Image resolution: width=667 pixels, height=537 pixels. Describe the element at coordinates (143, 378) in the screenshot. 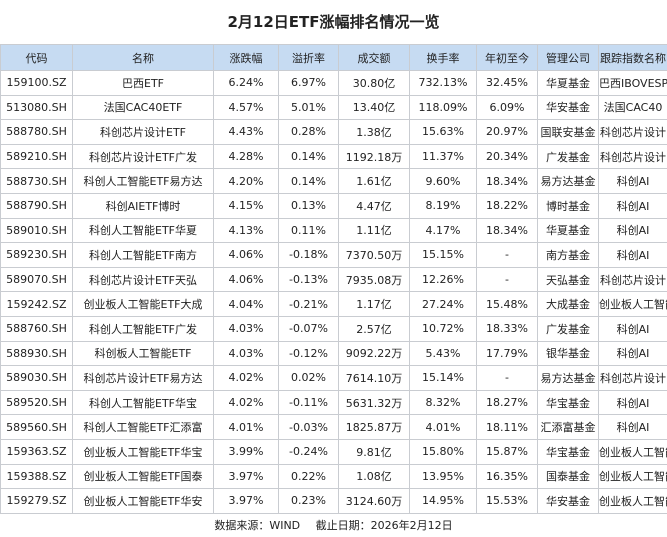

I see `cell: 科创芯片设计ETF易方达` at that location.